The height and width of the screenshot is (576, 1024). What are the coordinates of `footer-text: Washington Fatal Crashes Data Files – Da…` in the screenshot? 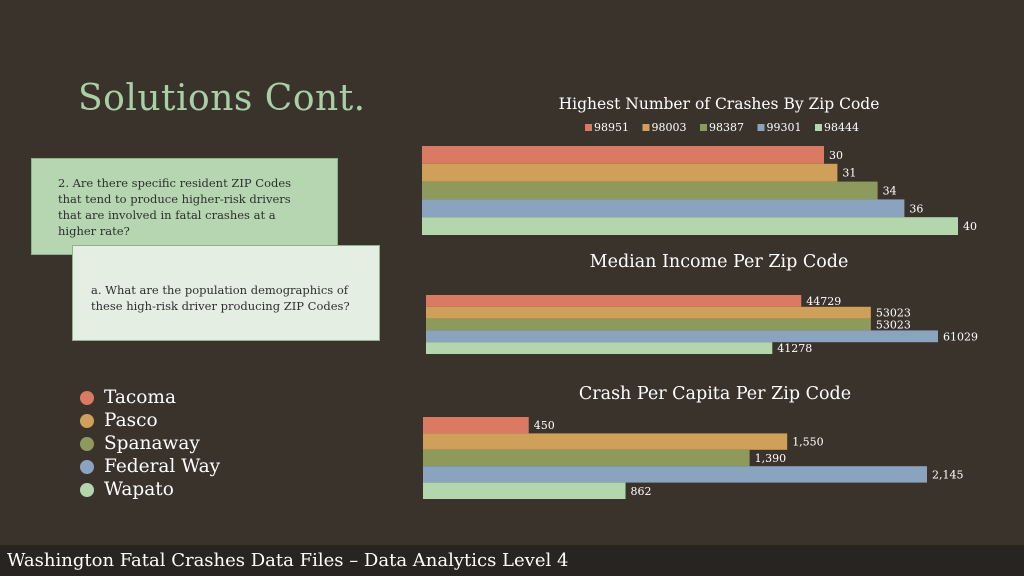 It's located at (288, 560).